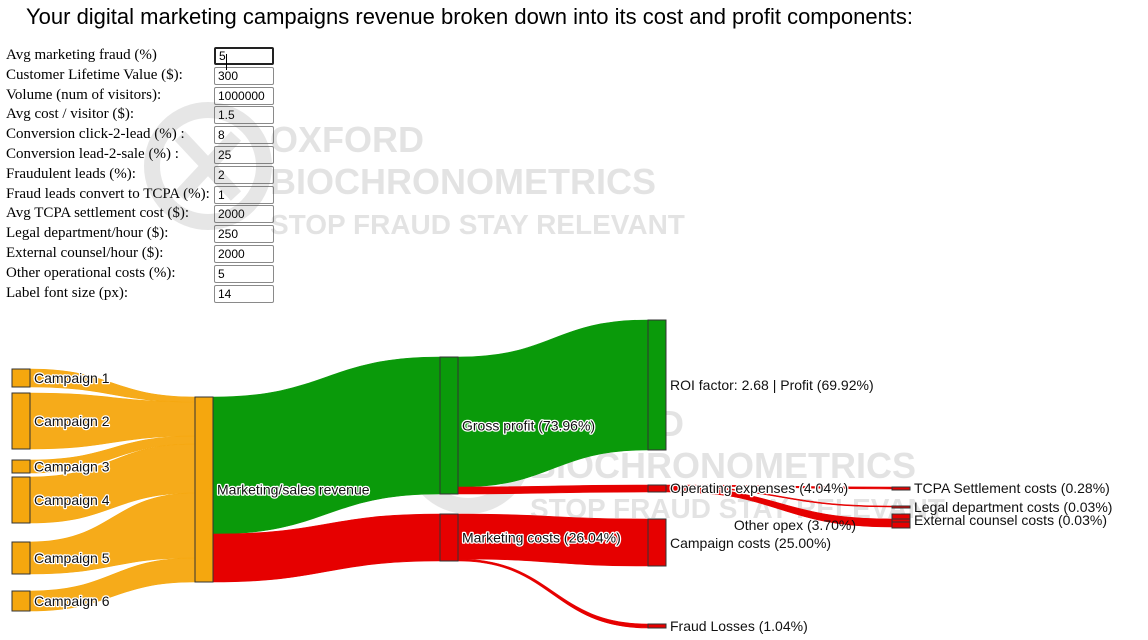 The height and width of the screenshot is (640, 1148). Describe the element at coordinates (98, 213) in the screenshot. I see `avg-tcpa-settlement-label: Avg TCPA settlement cost ($):` at that location.